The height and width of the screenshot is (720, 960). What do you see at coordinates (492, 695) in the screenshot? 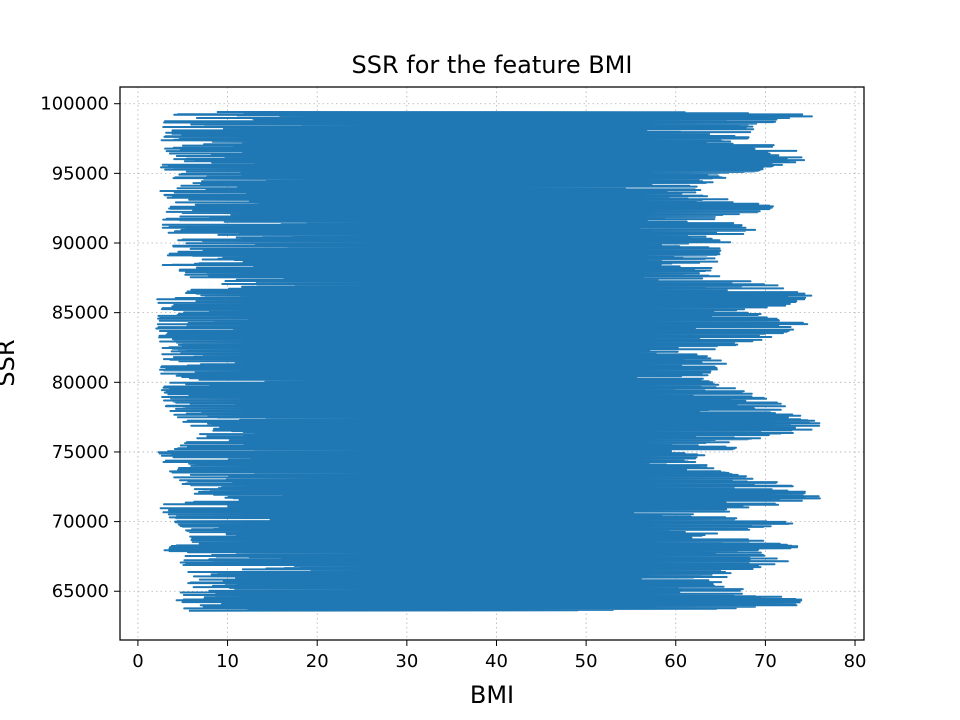
I see `x-axis-label: BMI` at bounding box center [492, 695].